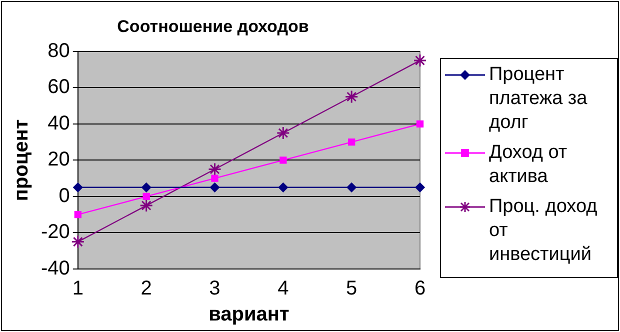  Describe the element at coordinates (538, 99) in the screenshot. I see `legend-label: Процент платежа за долг` at that location.